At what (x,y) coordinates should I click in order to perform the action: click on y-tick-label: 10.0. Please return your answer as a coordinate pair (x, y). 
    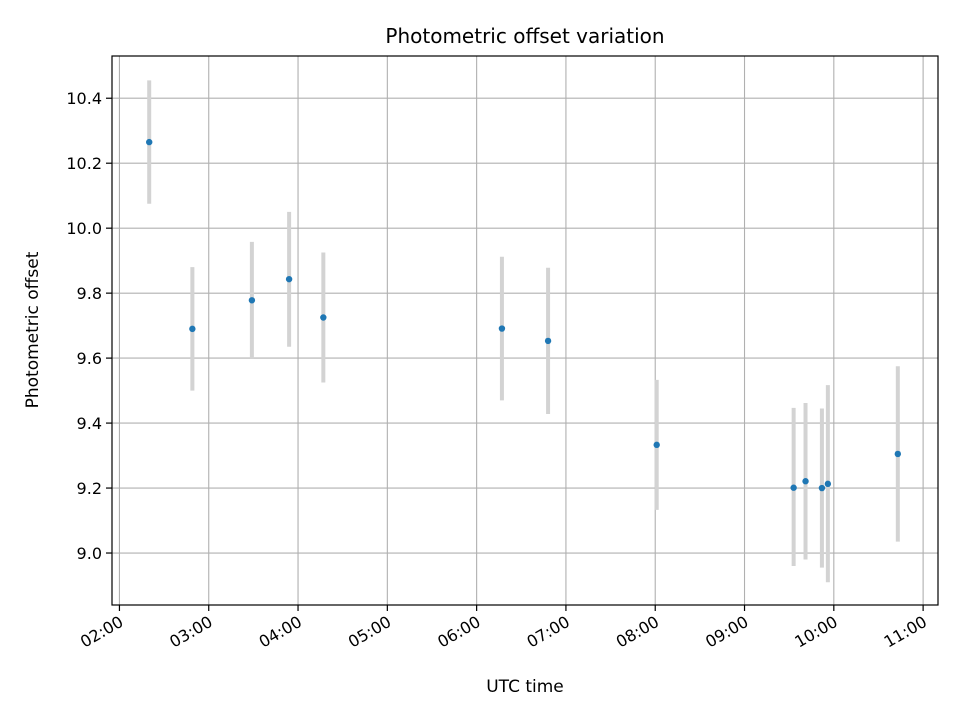
    Looking at the image, I should click on (84, 228).